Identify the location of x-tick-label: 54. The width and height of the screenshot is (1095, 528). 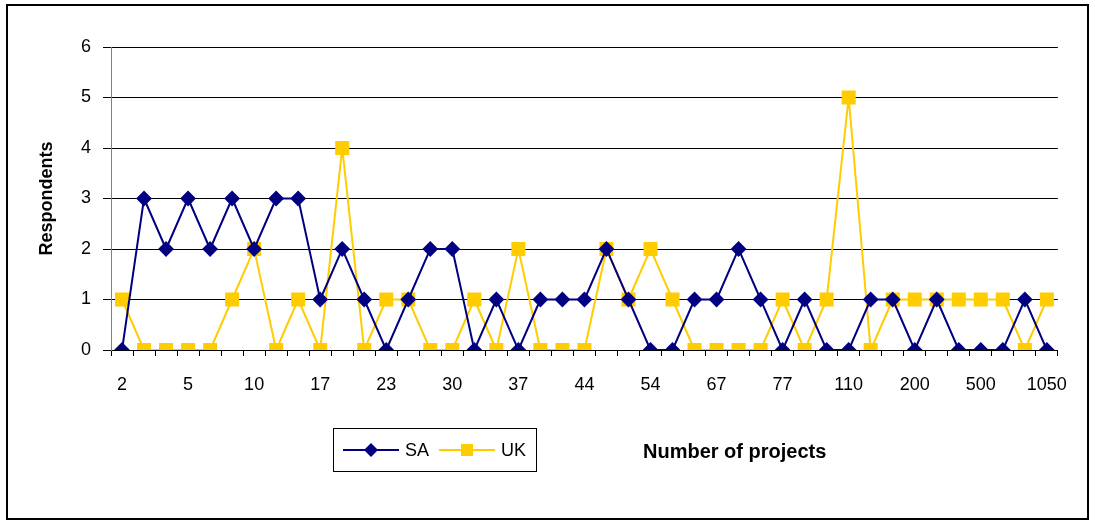
(650, 383).